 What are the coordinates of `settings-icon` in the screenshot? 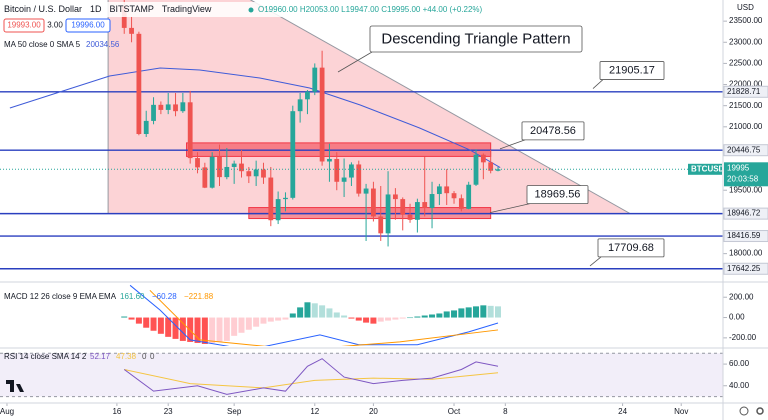 It's located at (760, 411).